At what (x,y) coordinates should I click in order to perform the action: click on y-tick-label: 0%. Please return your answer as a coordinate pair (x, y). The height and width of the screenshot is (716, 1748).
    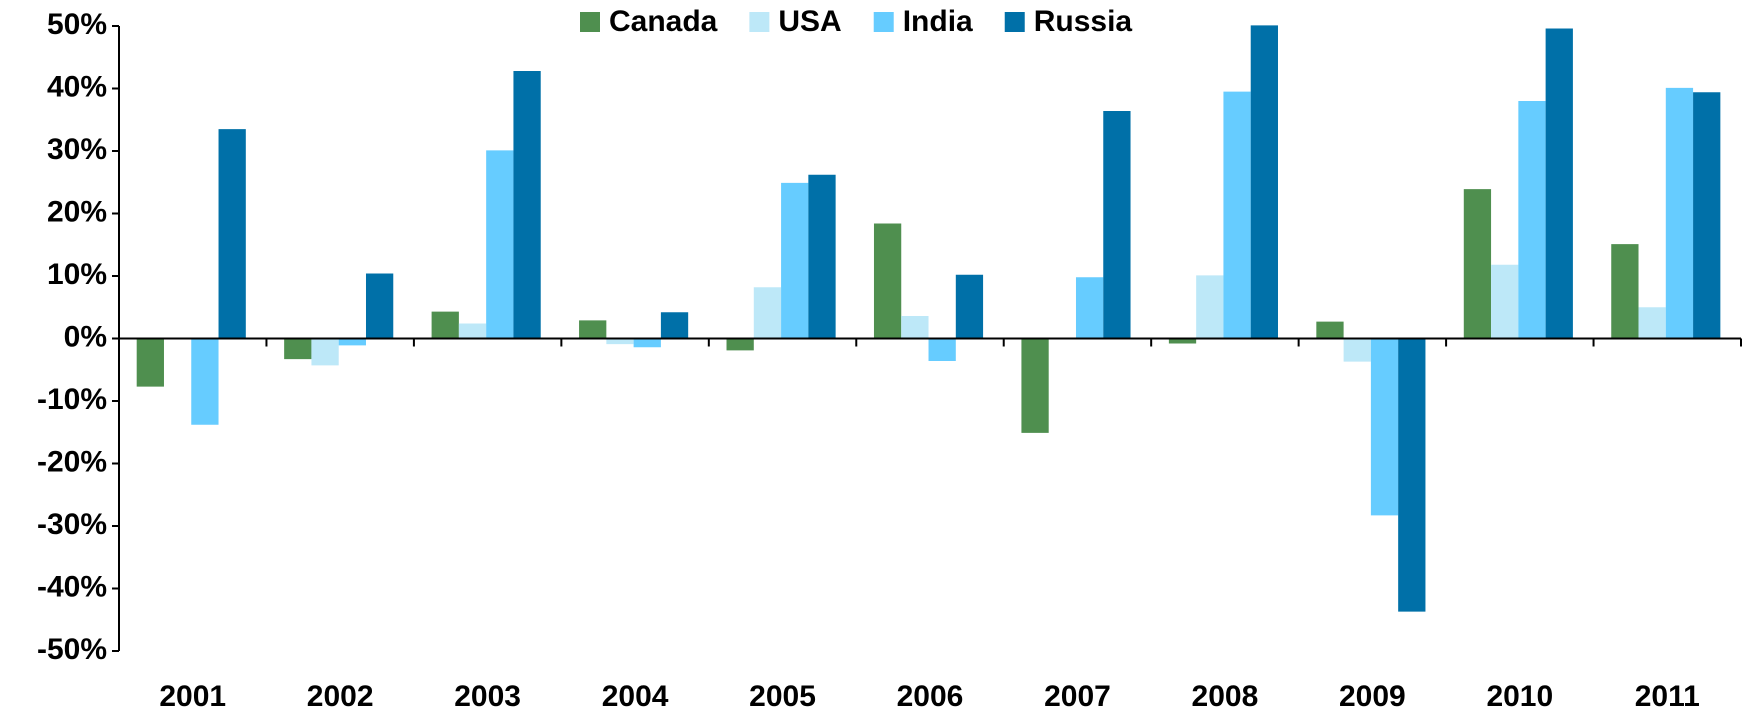
    Looking at the image, I should click on (85, 336).